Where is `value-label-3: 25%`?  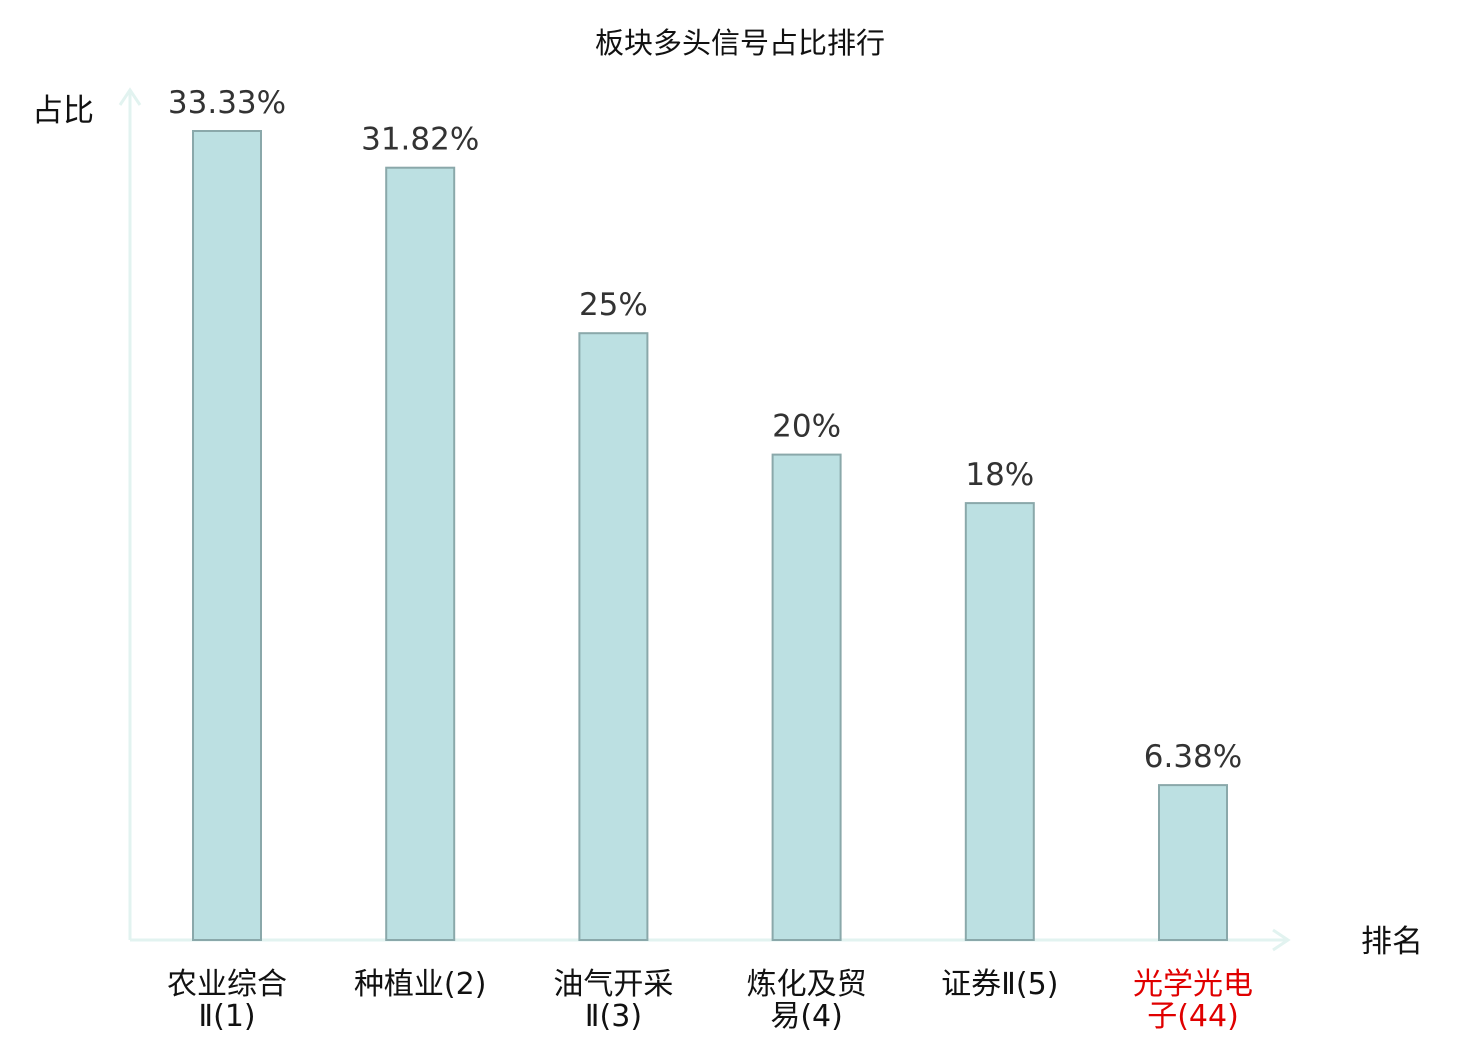
value-label-3: 25% is located at coordinates (613, 305).